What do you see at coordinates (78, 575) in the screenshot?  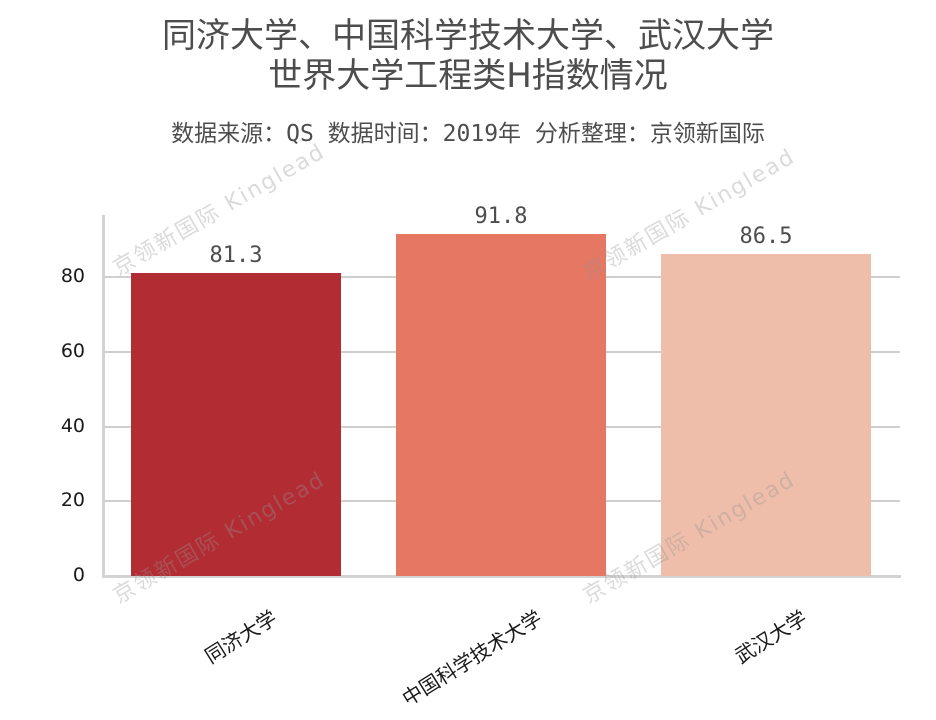 I see `y-tick-0: 0` at bounding box center [78, 575].